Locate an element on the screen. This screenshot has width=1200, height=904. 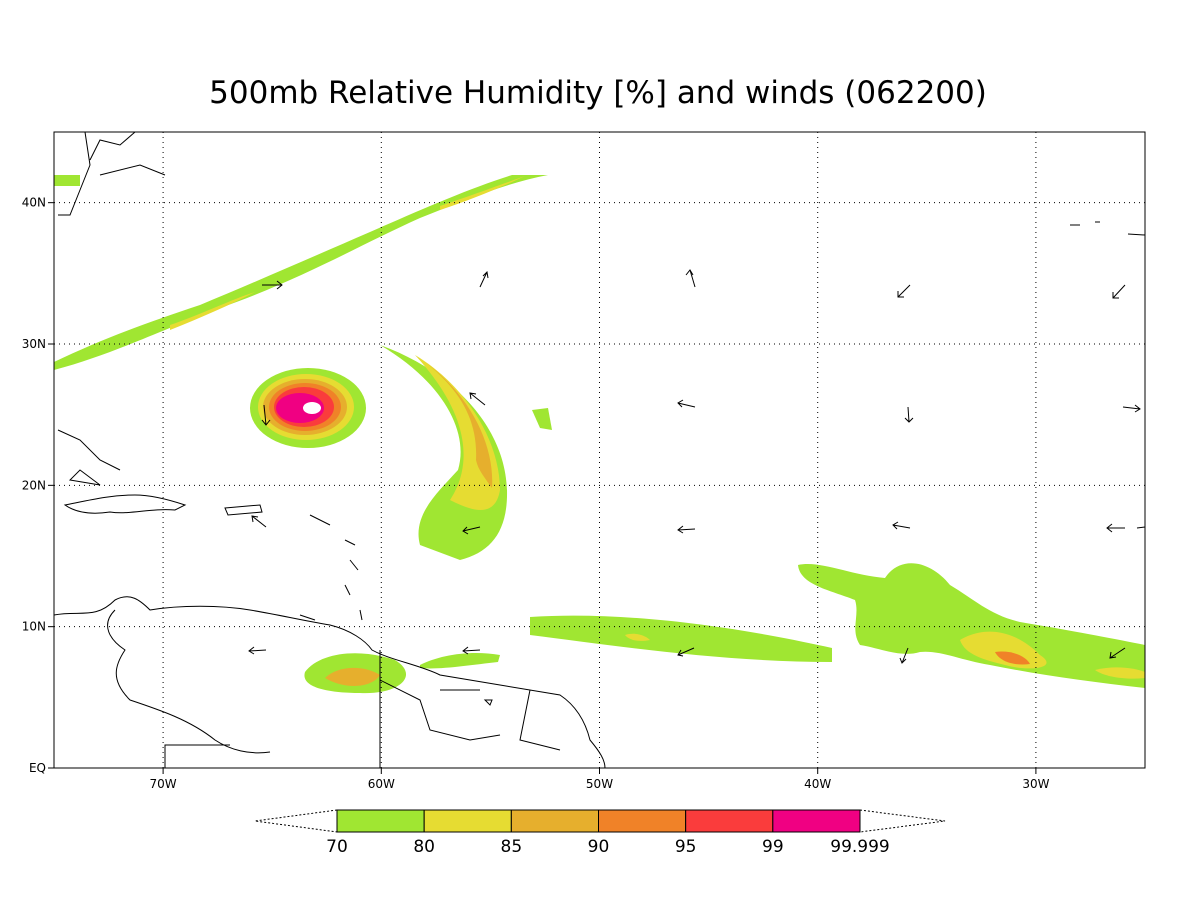
x-tick-label: 70W is located at coordinates (163, 784).